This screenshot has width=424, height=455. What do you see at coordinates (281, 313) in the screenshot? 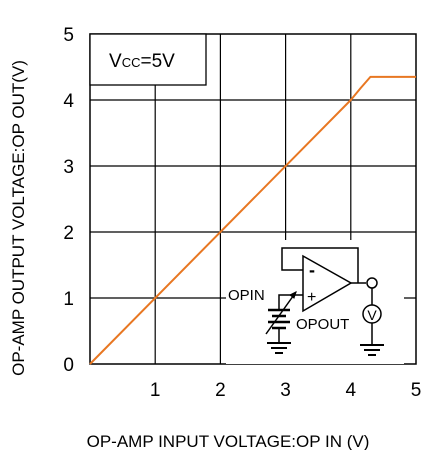
I see `variable-arrow-icon` at bounding box center [281, 313].